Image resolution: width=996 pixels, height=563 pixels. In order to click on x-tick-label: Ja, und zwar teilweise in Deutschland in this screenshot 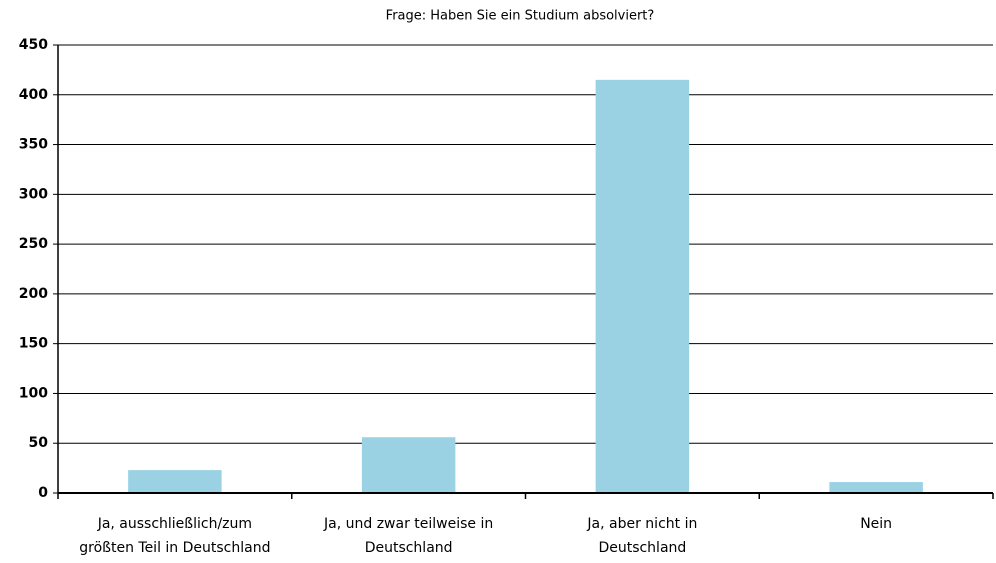, I will do `click(409, 536)`.